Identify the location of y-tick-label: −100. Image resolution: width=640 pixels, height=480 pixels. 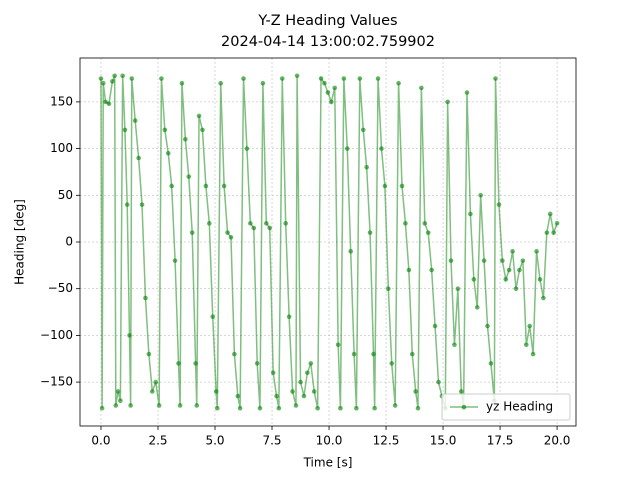
(56, 335).